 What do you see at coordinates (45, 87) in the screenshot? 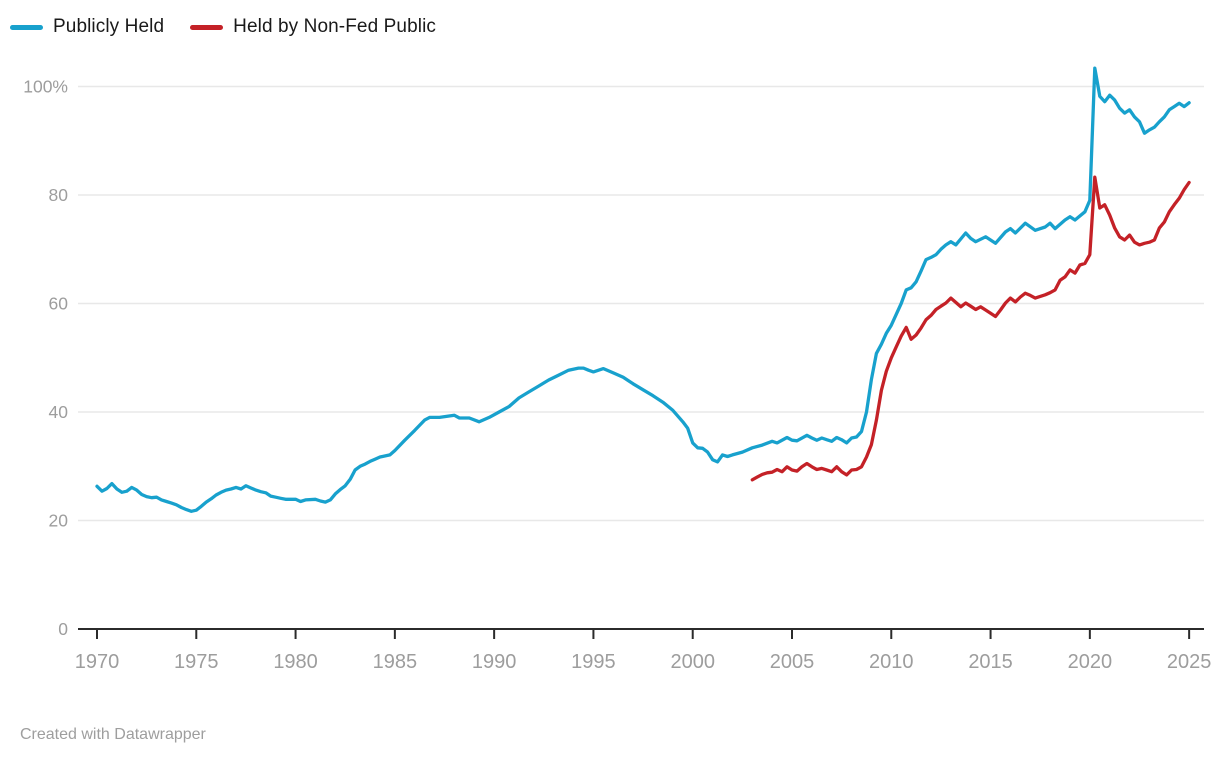
I see `y-axis-tick-label: 100%` at bounding box center [45, 87].